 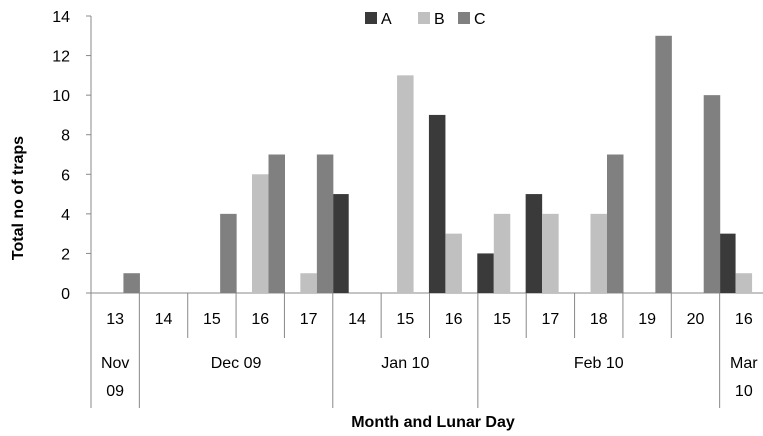 What do you see at coordinates (480, 19) in the screenshot?
I see `legend-label: C` at bounding box center [480, 19].